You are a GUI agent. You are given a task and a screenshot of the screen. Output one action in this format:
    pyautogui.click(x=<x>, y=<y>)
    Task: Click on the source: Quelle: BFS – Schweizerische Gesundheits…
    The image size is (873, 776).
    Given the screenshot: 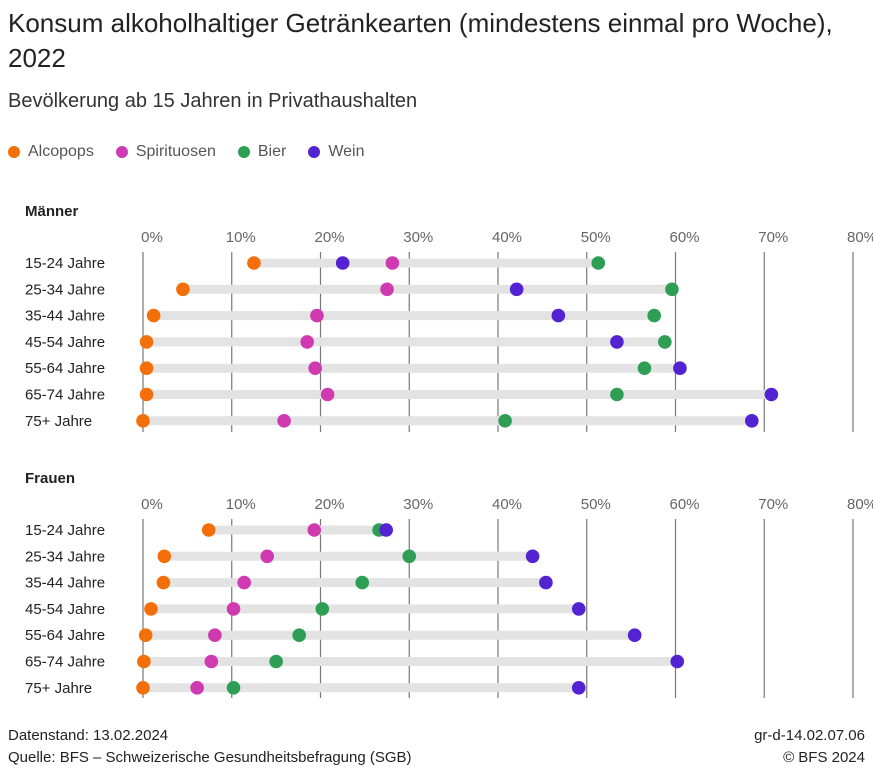 What is the action you would take?
    pyautogui.click(x=210, y=757)
    